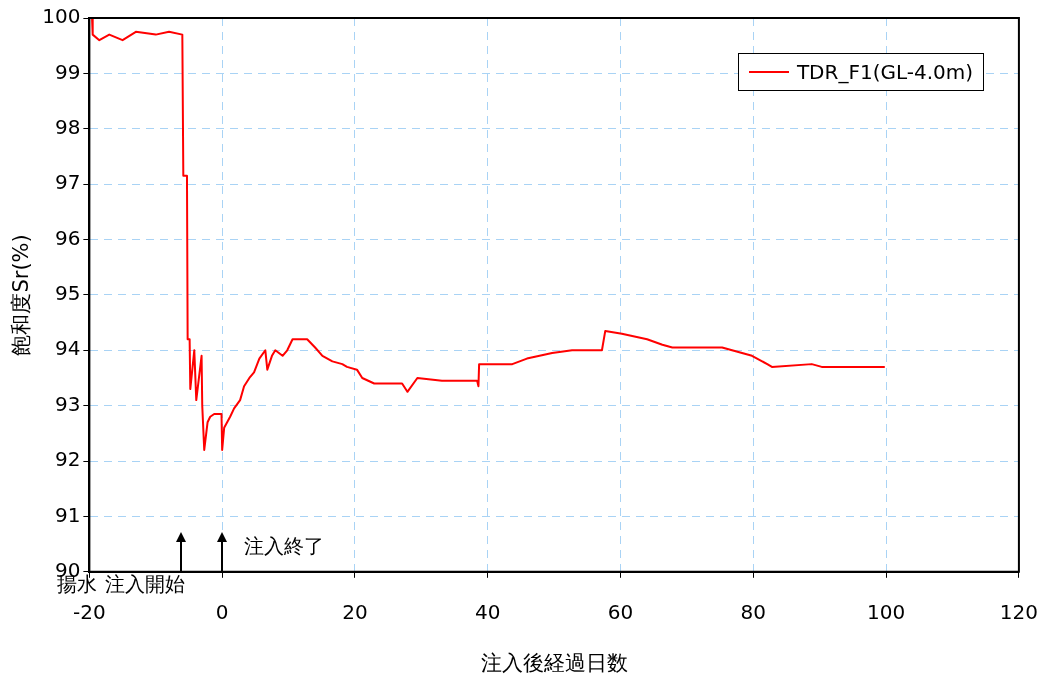  What do you see at coordinates (1019, 612) in the screenshot?
I see `x-tick-label: 120` at bounding box center [1019, 612].